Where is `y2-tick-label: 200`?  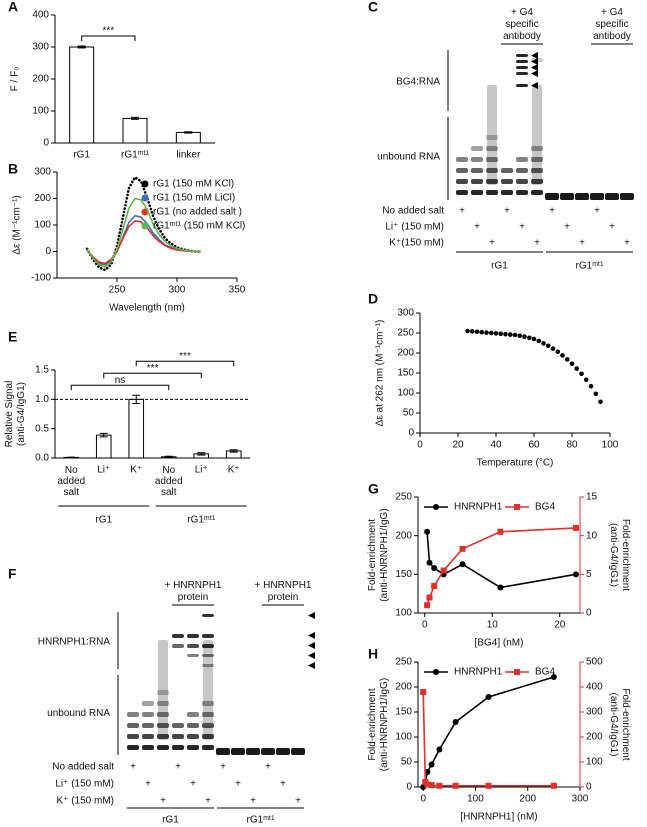 y2-tick-label: 200 is located at coordinates (594, 737).